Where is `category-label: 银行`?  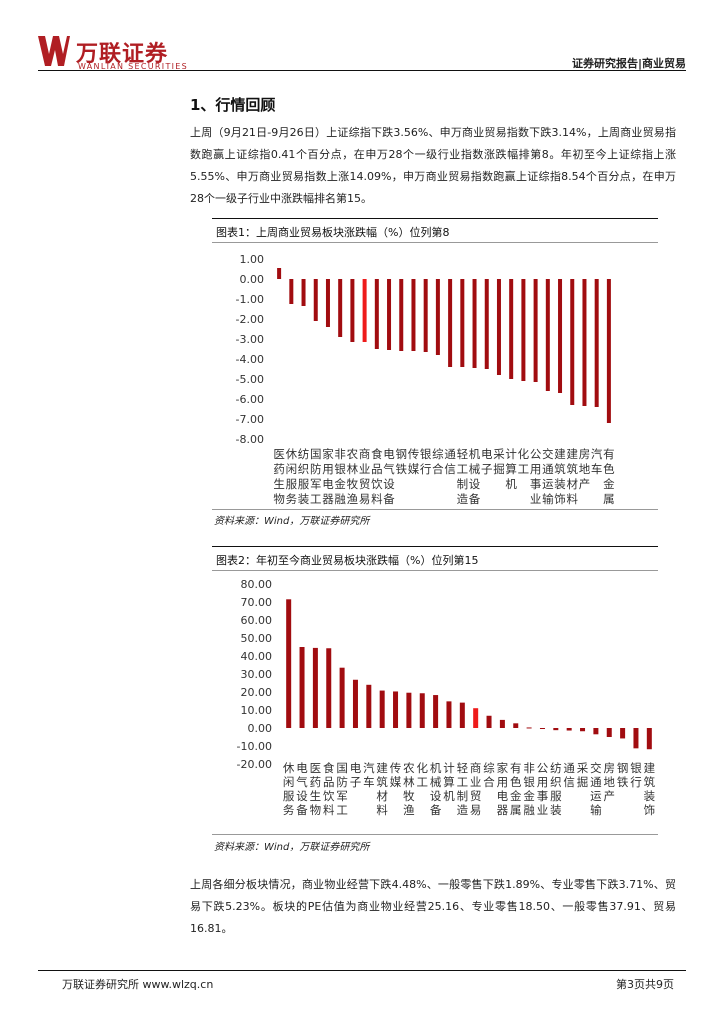 category-label: 银行 is located at coordinates (426, 461).